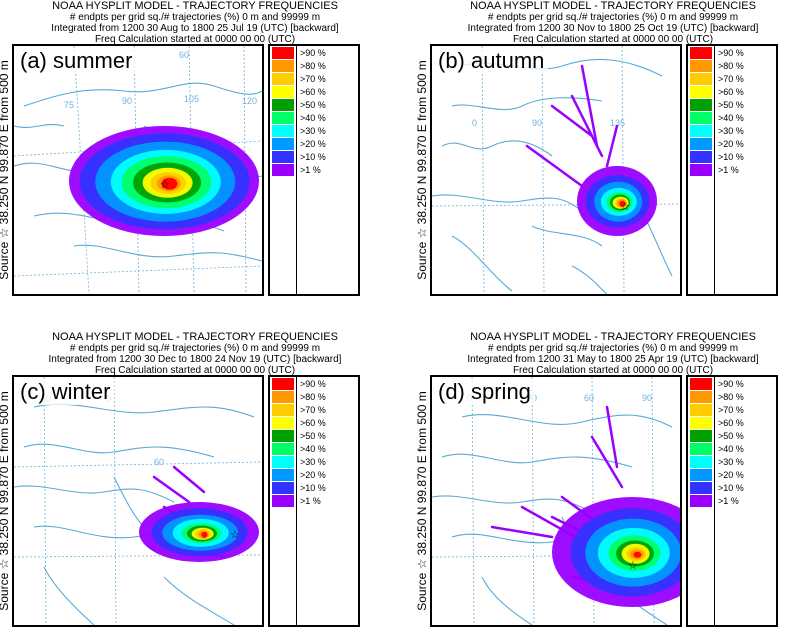 The height and width of the screenshot is (633, 812). I want to click on trajectory-map: -30060☆ (c) winter, so click(138, 501).